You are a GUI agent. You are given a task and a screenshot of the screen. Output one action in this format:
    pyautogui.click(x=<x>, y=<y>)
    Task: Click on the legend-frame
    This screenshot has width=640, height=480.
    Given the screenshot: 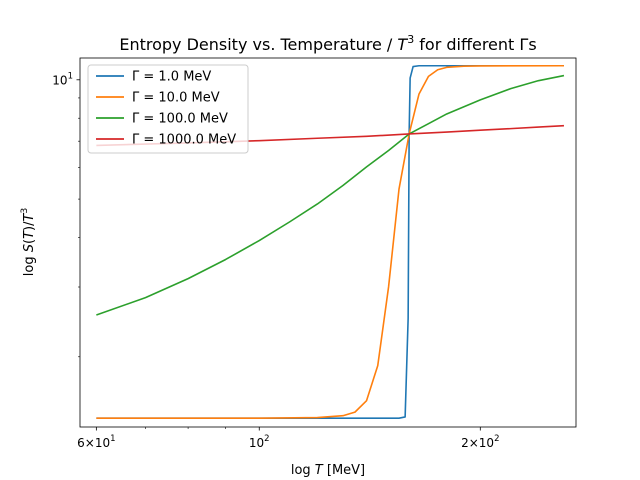 What is the action you would take?
    pyautogui.click(x=168, y=109)
    